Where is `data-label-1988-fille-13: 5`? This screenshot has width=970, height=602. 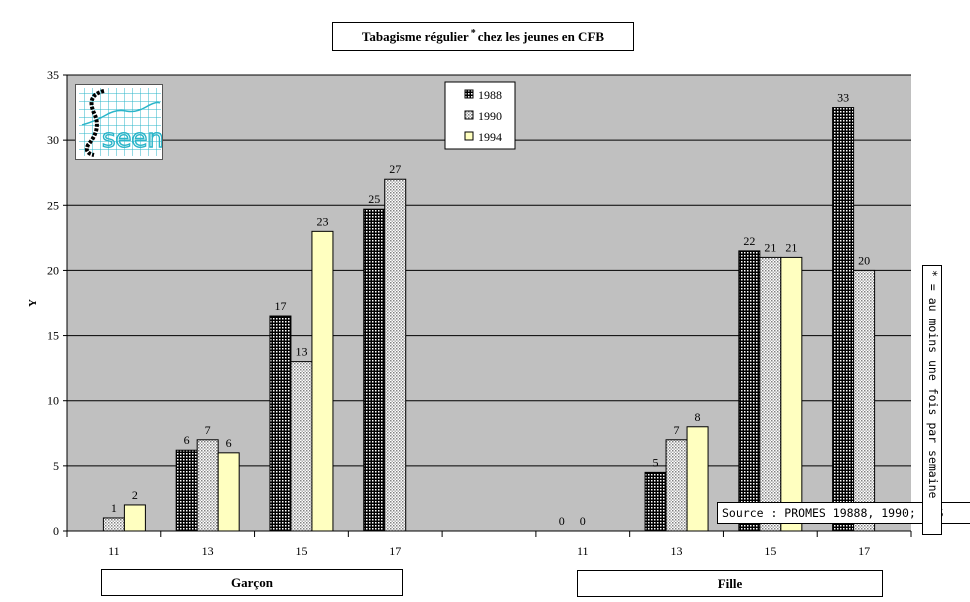
data-label-1988-fille-13: 5 is located at coordinates (656, 462).